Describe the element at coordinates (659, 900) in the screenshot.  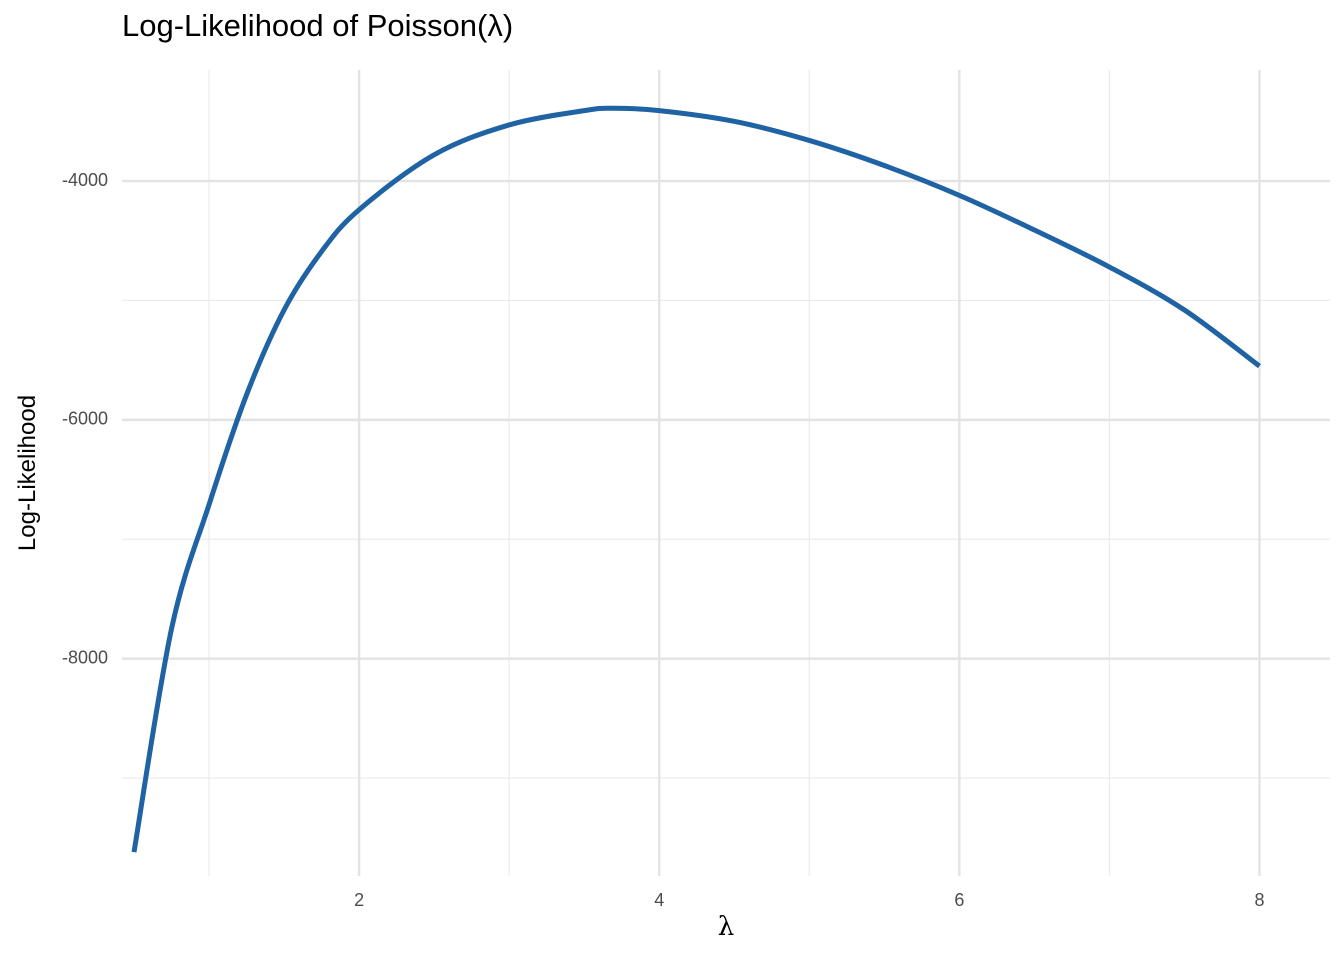
I see `x-tick-label: 4` at that location.